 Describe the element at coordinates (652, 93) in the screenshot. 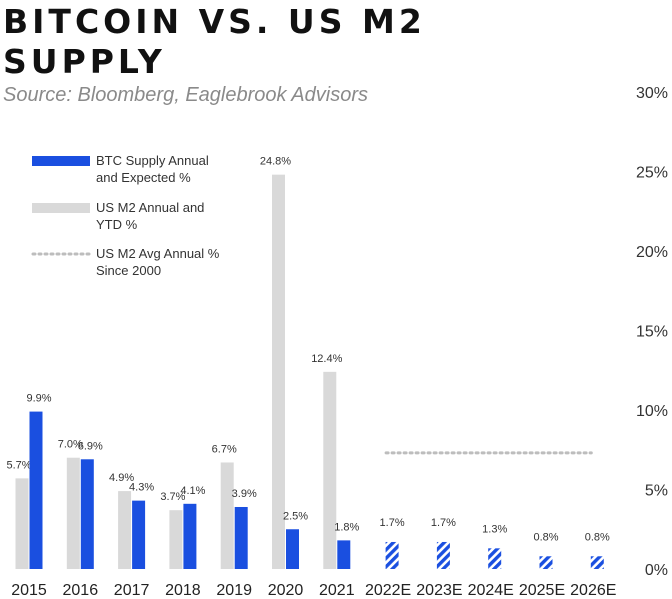

I see `y-tick-label: 30%` at that location.